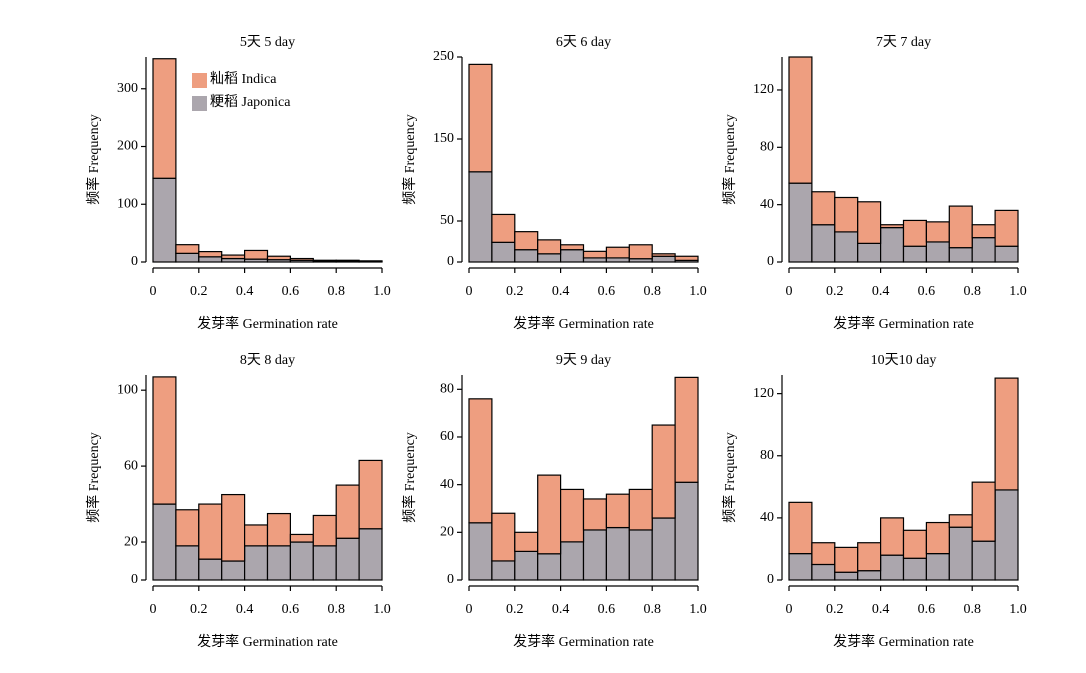 The image size is (1086, 673). What do you see at coordinates (267, 360) in the screenshot?
I see `chart-title: 8天 8 day` at bounding box center [267, 360].